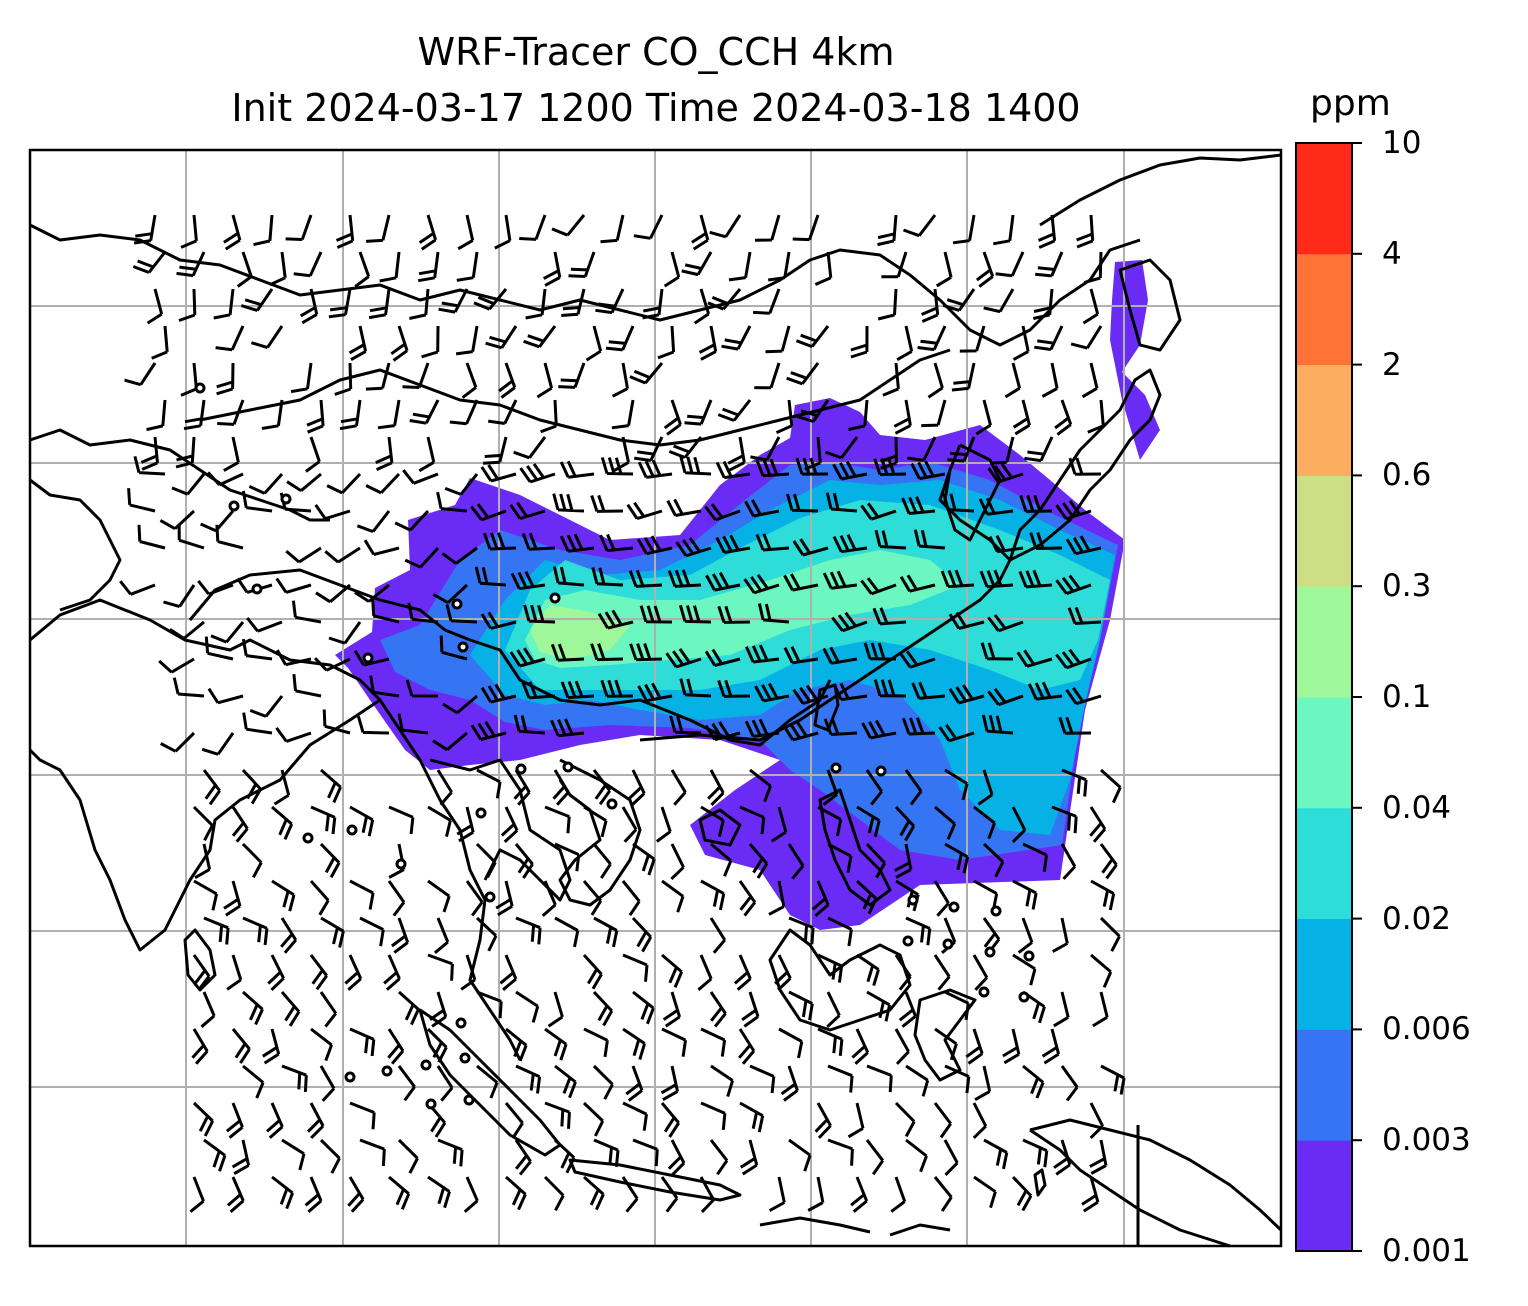 The width and height of the screenshot is (1528, 1306). I want to click on colorbar-tick-label: 0.02, so click(1417, 918).